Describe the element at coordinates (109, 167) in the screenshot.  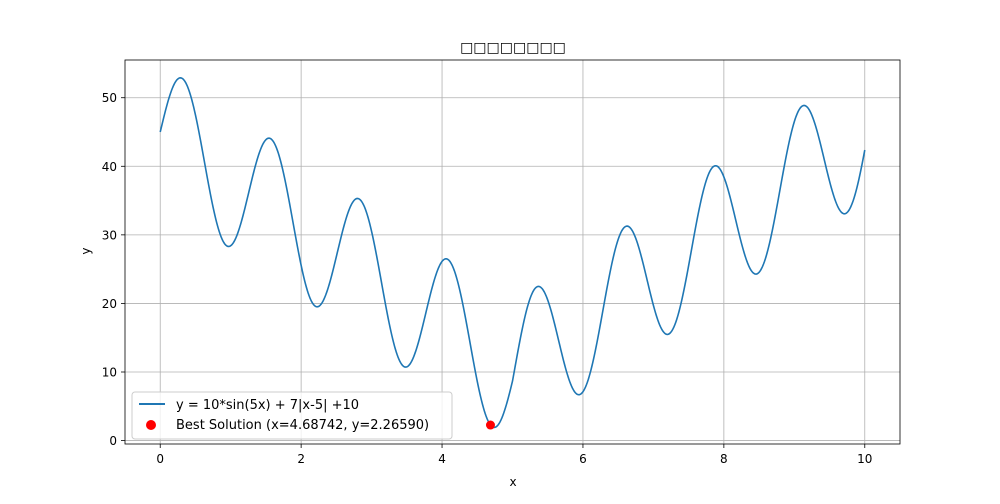
I see `y-tick-label: 40` at that location.